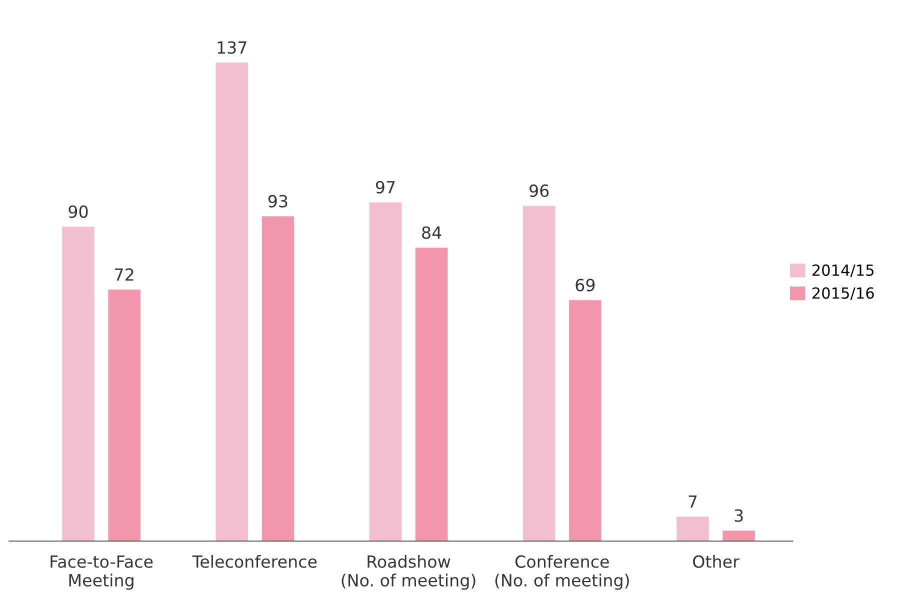 The image size is (911, 608). What do you see at coordinates (843, 271) in the screenshot?
I see `legend-label: 2014/15` at bounding box center [843, 271].